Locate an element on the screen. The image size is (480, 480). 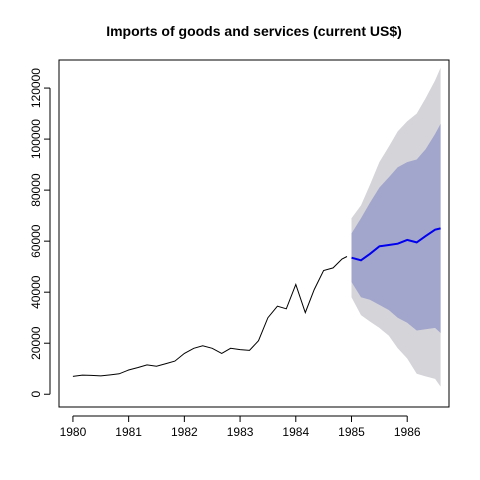
x-axis: 1980 1981 1982 1983 1984 1985 1986 is located at coordinates (240, 427).